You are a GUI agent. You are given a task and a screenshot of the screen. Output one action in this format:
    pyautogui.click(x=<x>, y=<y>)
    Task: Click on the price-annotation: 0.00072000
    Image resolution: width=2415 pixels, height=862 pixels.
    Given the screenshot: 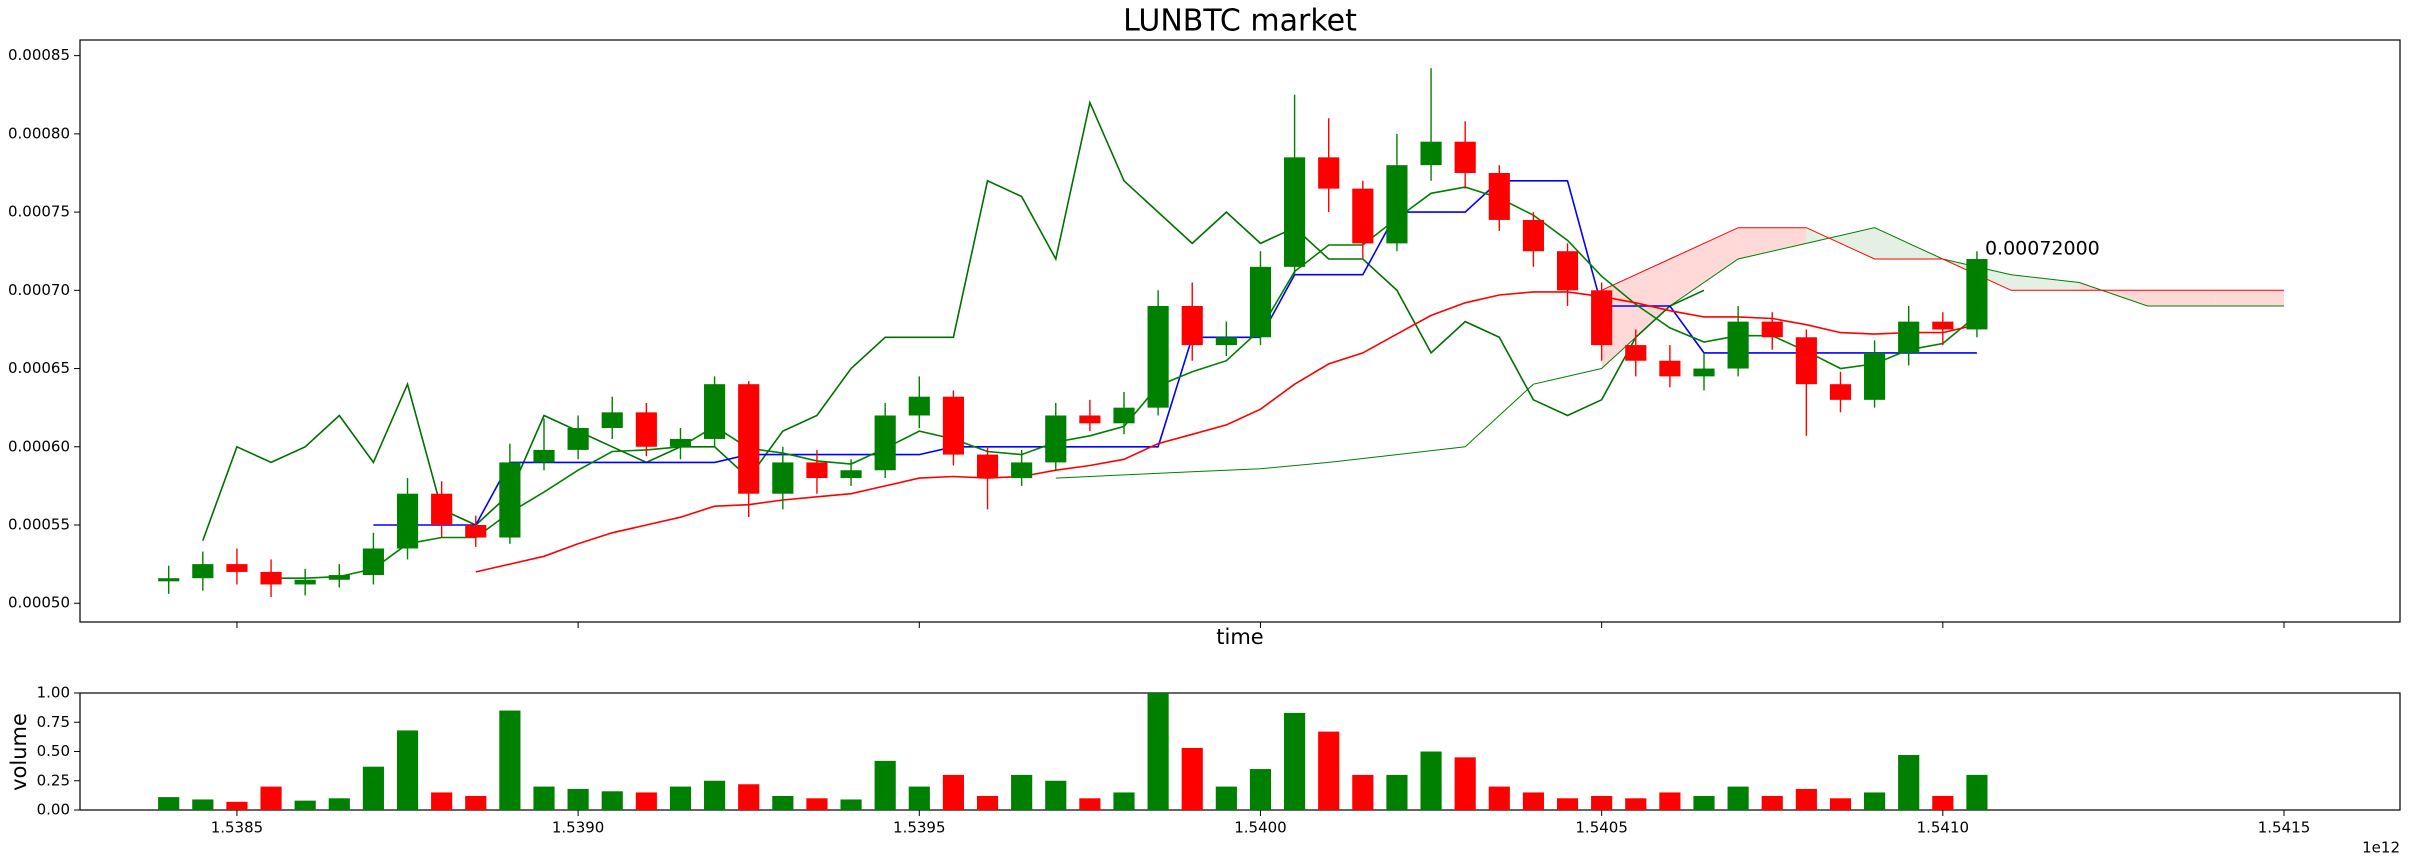 What is the action you would take?
    pyautogui.click(x=2042, y=249)
    